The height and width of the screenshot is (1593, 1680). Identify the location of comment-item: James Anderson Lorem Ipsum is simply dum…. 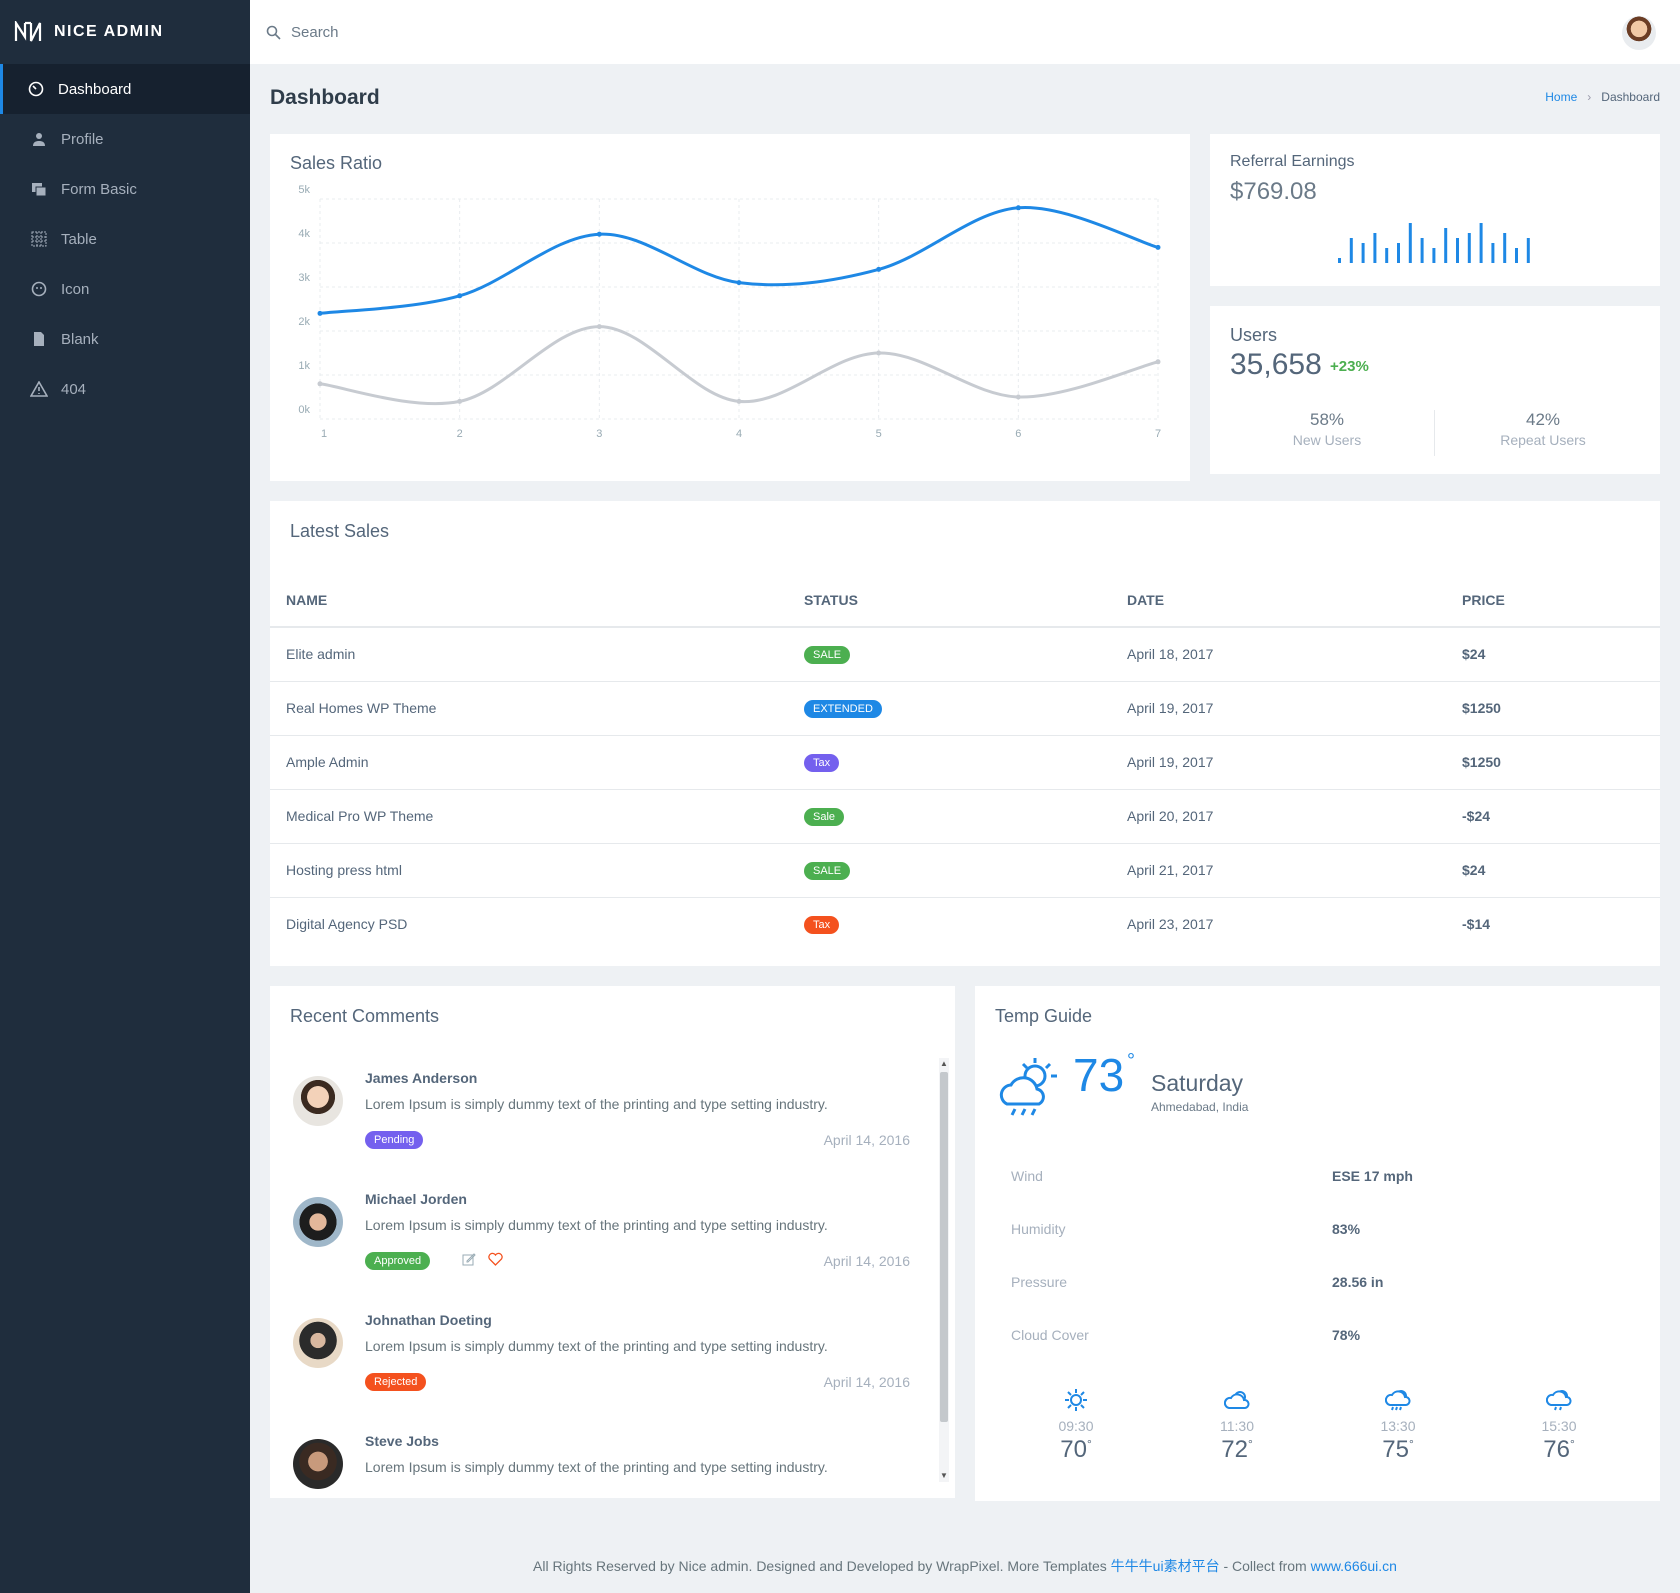
(610, 1116).